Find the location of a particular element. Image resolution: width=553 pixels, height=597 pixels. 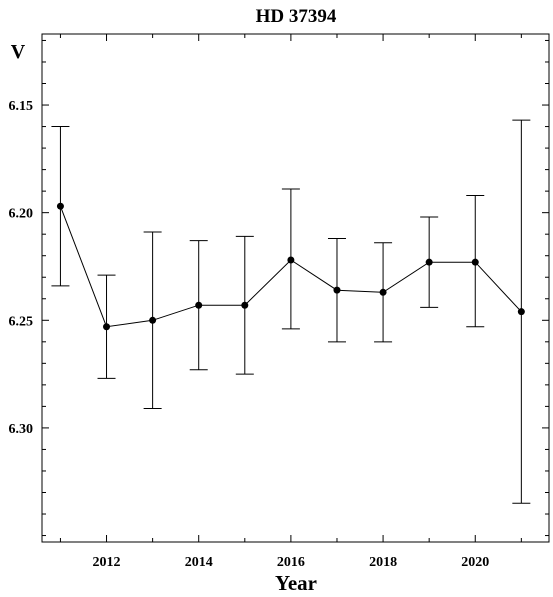

y-tick-label: 6.15 is located at coordinates (21, 106).